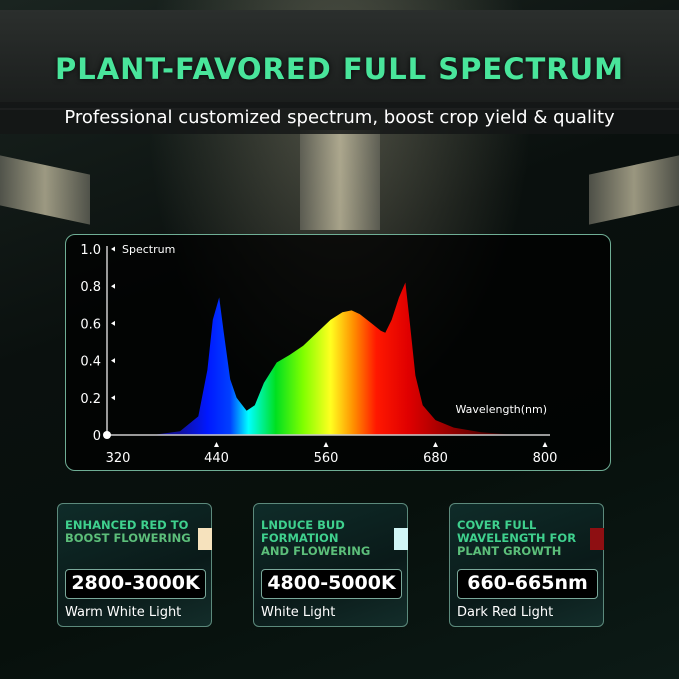  I want to click on x-tick-label: 800, so click(545, 458).